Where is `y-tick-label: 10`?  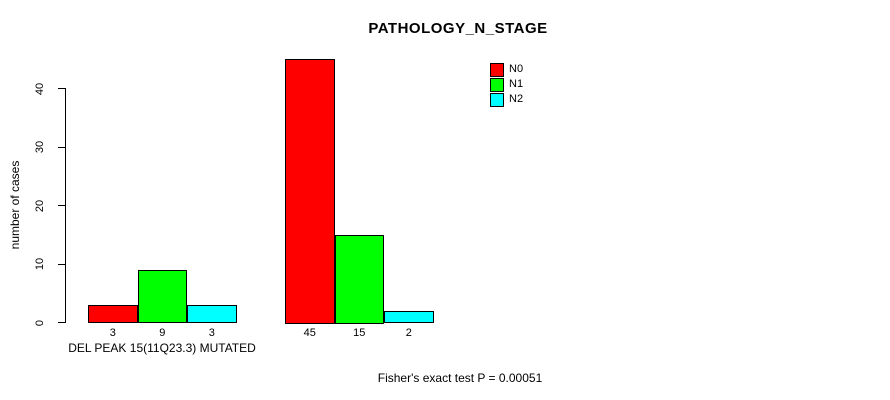 y-tick-label: 10 is located at coordinates (40, 264).